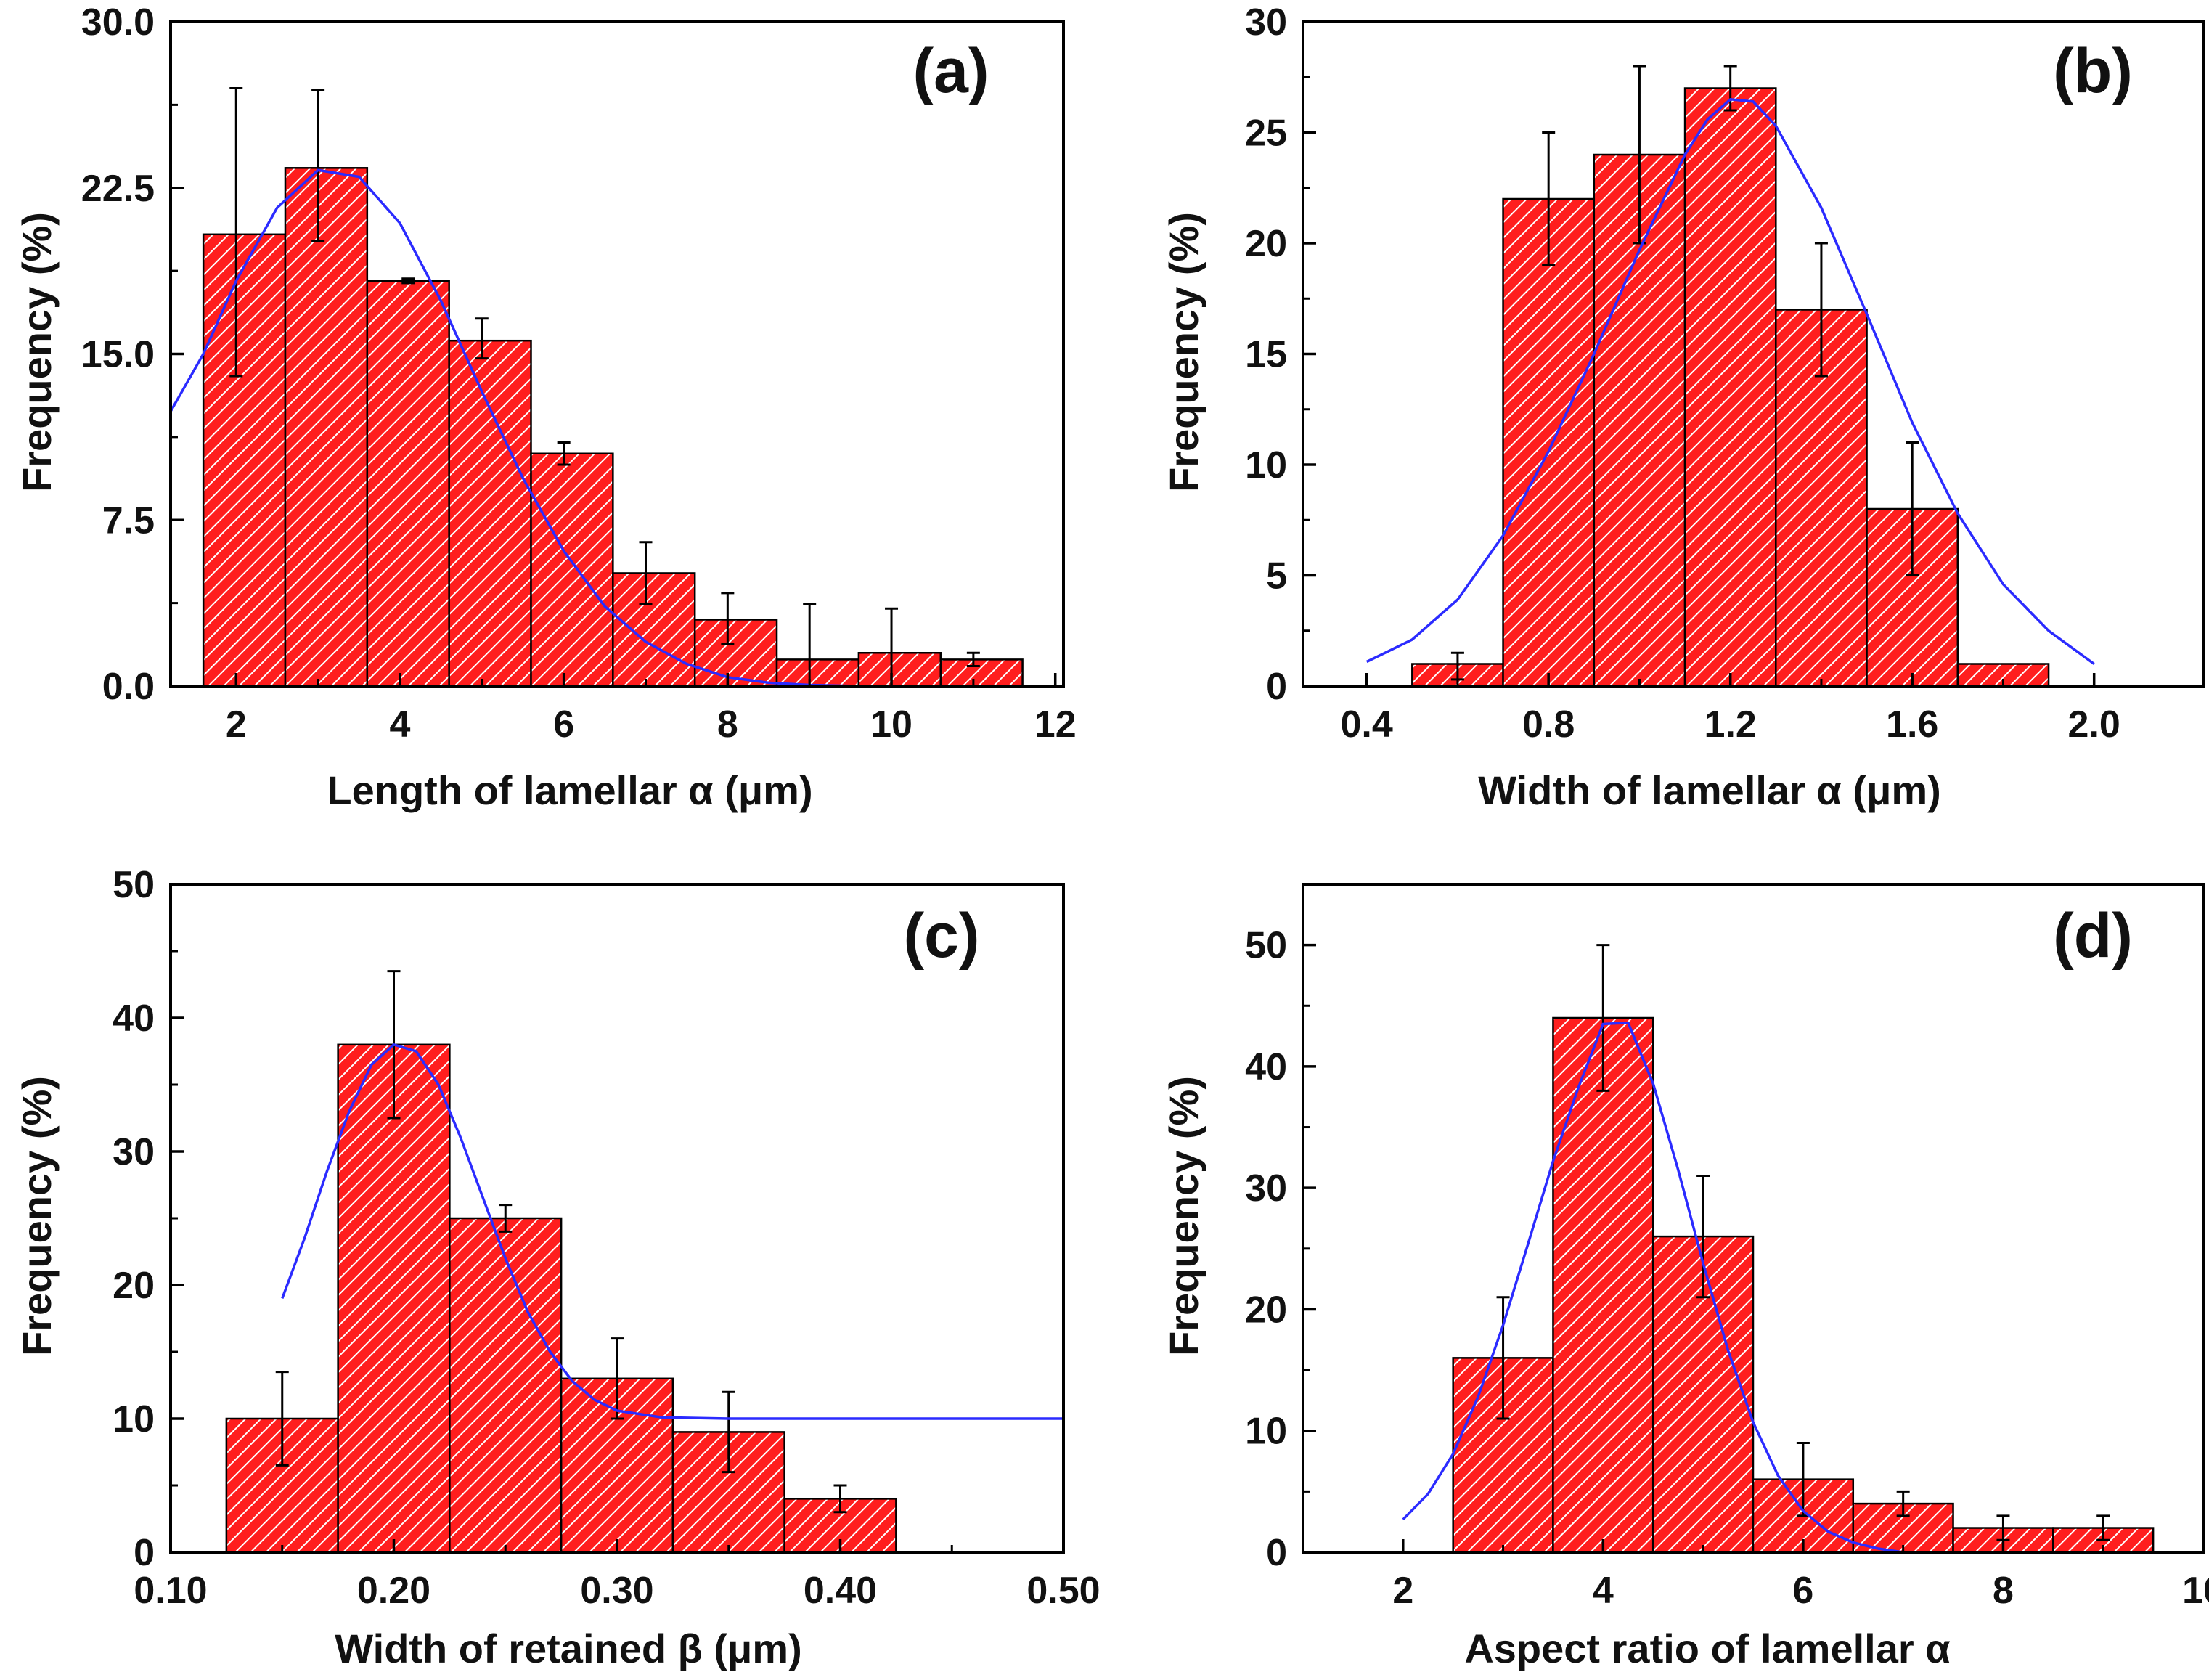  Describe the element at coordinates (37, 352) in the screenshot. I see `panel-a-y-axis-title: Frequency (%)` at that location.